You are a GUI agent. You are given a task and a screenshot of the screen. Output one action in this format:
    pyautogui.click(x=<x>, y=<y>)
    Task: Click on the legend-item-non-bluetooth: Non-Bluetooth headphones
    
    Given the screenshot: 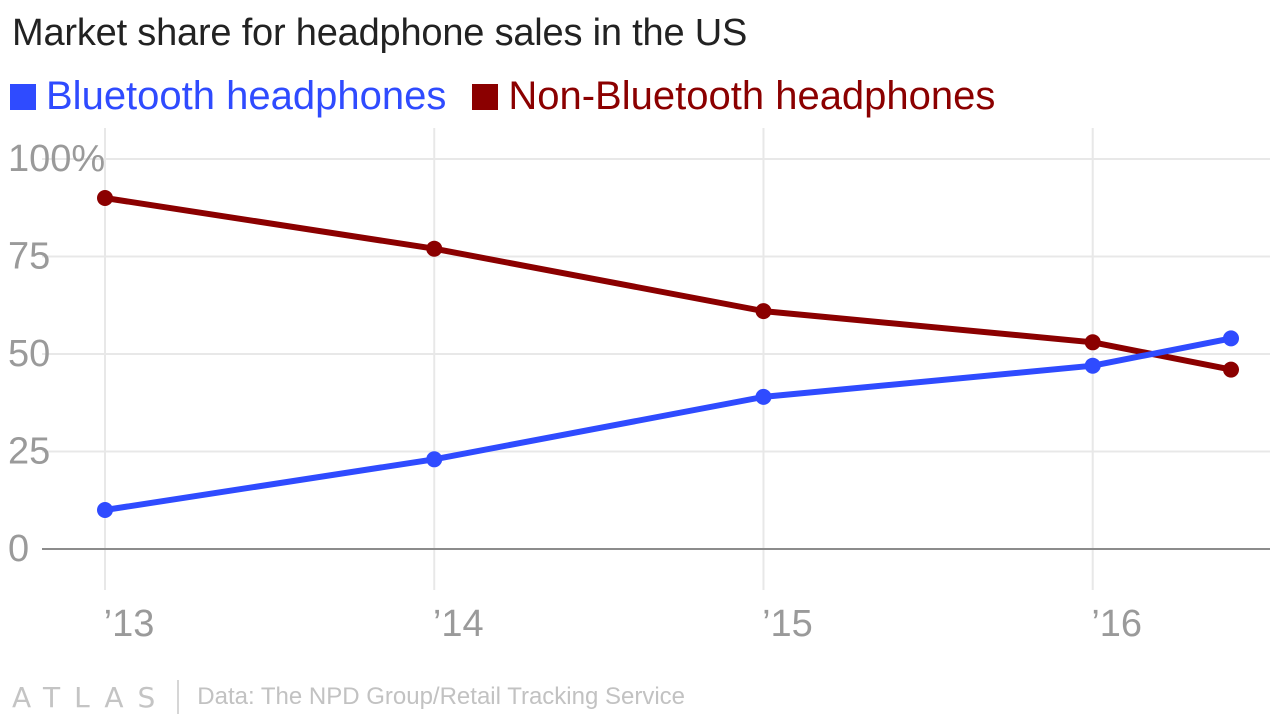 What is the action you would take?
    pyautogui.click(x=733, y=96)
    